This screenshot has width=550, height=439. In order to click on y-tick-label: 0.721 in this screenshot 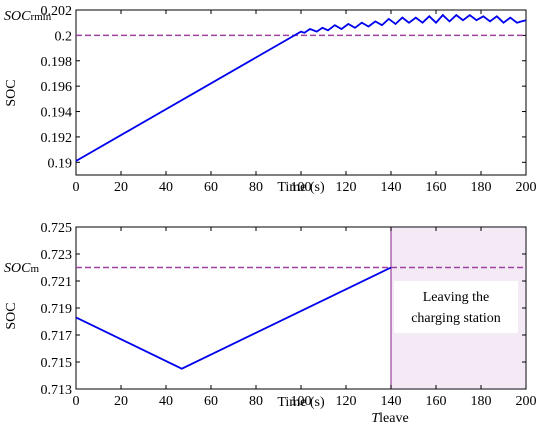, I will do `click(57, 282)`.